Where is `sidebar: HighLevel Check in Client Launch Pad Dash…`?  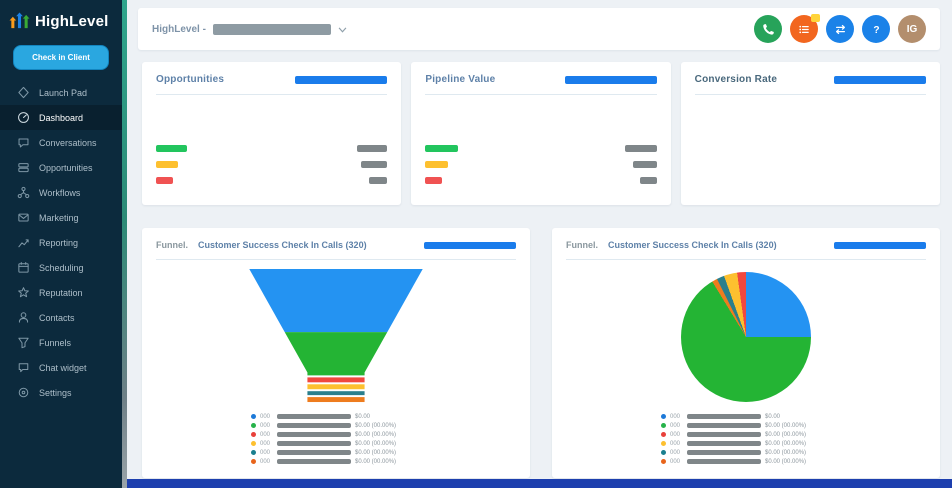
sidebar: HighLevel Check in Client Launch Pad Dash… is located at coordinates (61, 244).